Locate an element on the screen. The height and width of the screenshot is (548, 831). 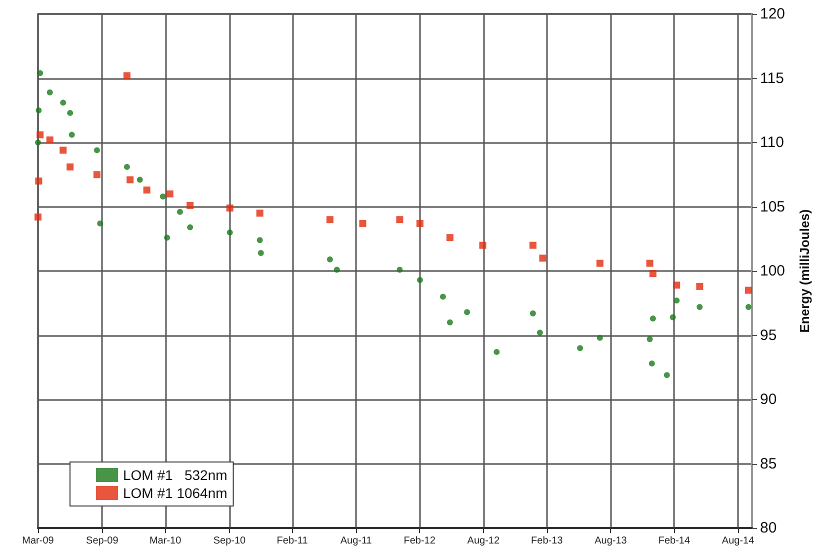
legend-label: LOM #1 532nm is located at coordinates (175, 475).